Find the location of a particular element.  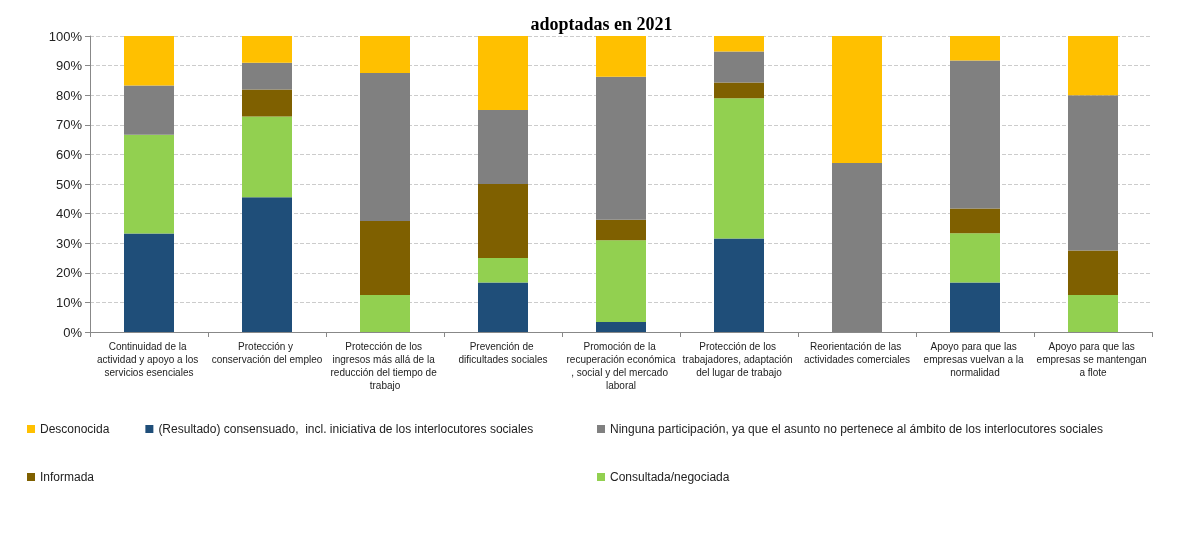

chart-title: adoptadas en 2021 is located at coordinates (601, 24).